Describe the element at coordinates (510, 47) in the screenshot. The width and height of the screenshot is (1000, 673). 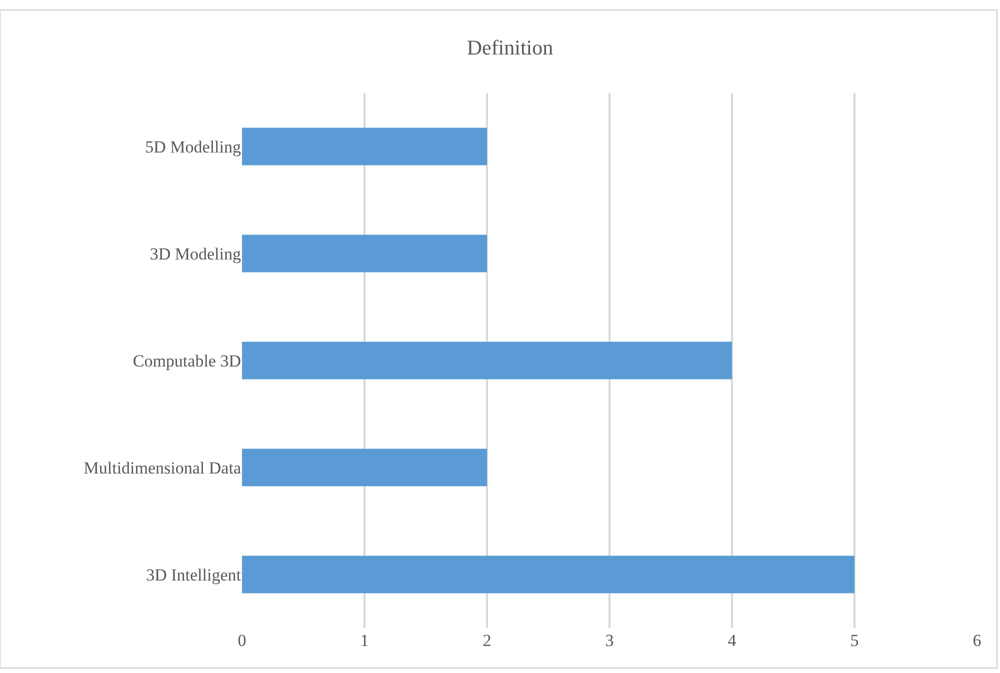
I see `chart-title: Definition` at that location.